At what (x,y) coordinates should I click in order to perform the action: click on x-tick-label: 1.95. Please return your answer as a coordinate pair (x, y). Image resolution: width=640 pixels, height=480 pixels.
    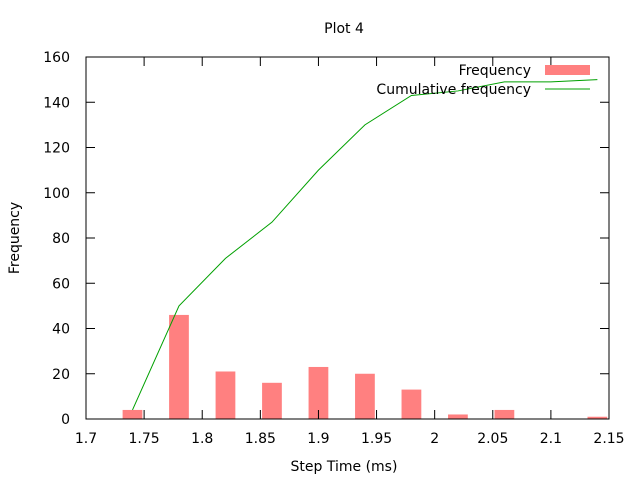
    Looking at the image, I should click on (376, 439).